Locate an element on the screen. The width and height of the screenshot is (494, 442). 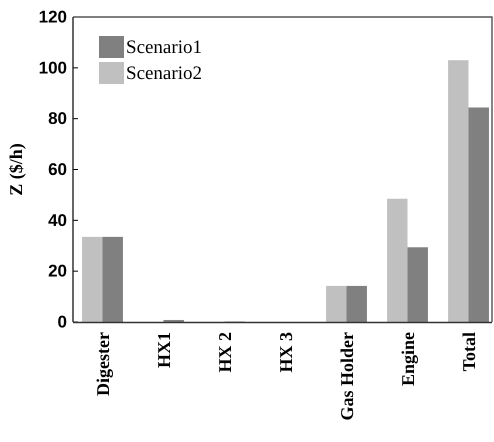
x-tick-label: Digester is located at coordinates (102, 364).